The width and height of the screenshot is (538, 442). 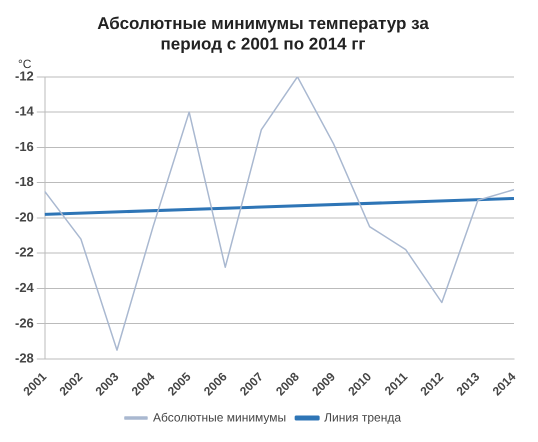 I want to click on legend-label: Линия тренда, so click(x=363, y=417).